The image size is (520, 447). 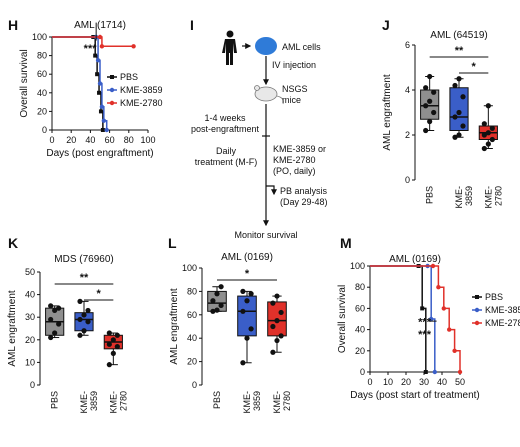 I want to click on panel-m-sig-label: ***, so click(x=425, y=322).